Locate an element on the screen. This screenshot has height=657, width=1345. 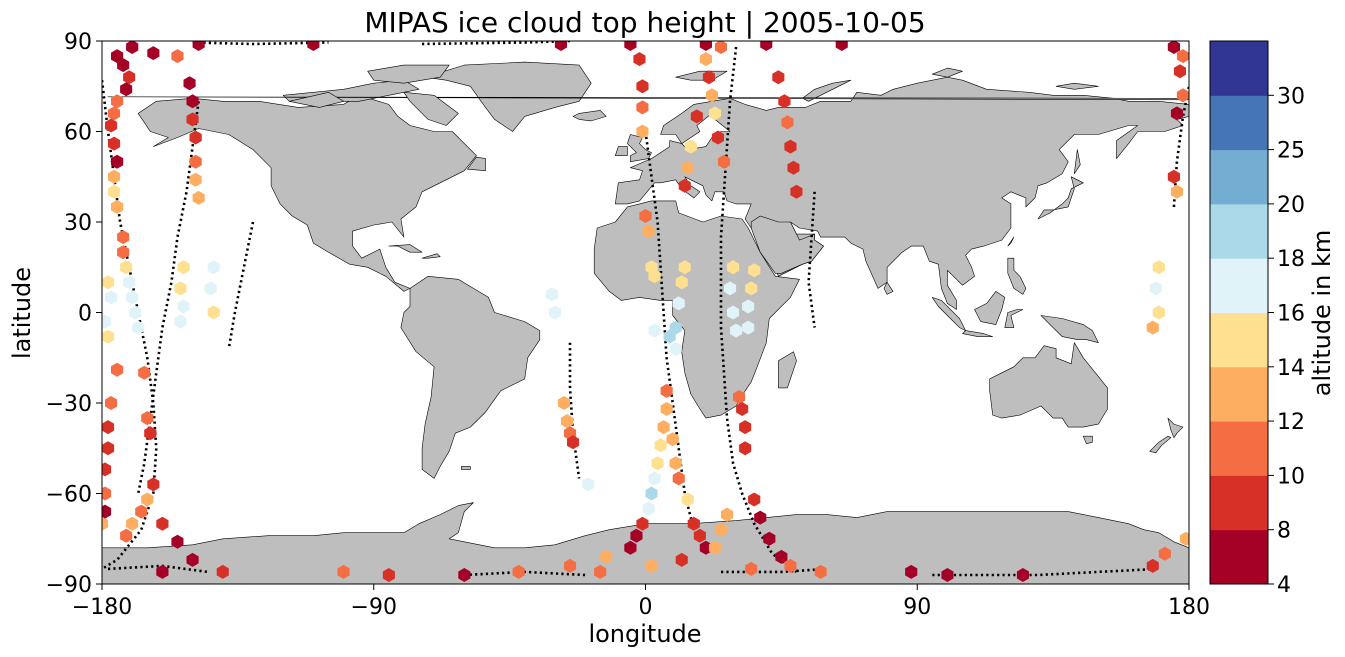
hainan-taiwan-landmass is located at coordinates (1011, 241).